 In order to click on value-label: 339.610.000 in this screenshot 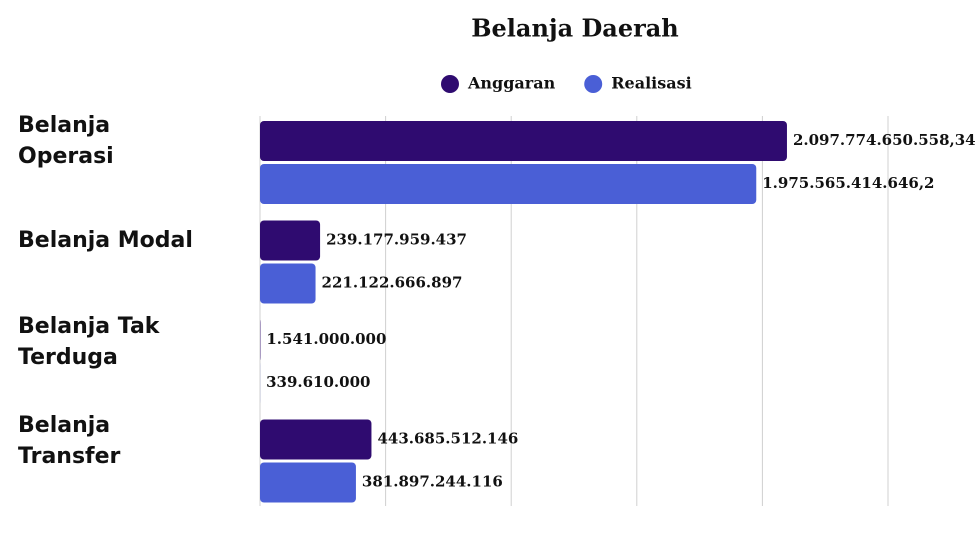, I will do `click(318, 382)`.